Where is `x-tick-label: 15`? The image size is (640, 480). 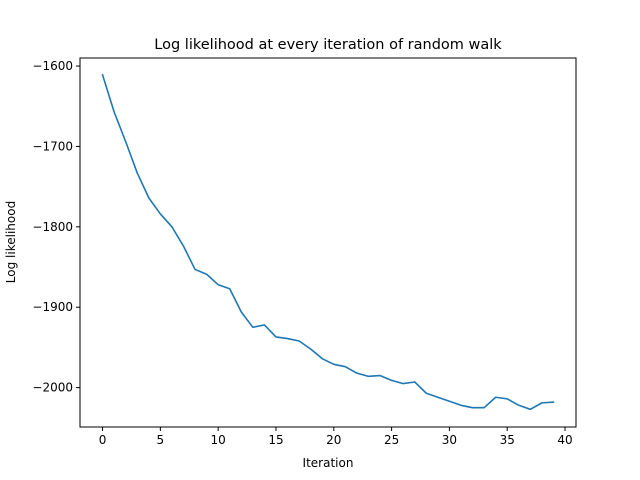
x-tick-label: 15 is located at coordinates (275, 440).